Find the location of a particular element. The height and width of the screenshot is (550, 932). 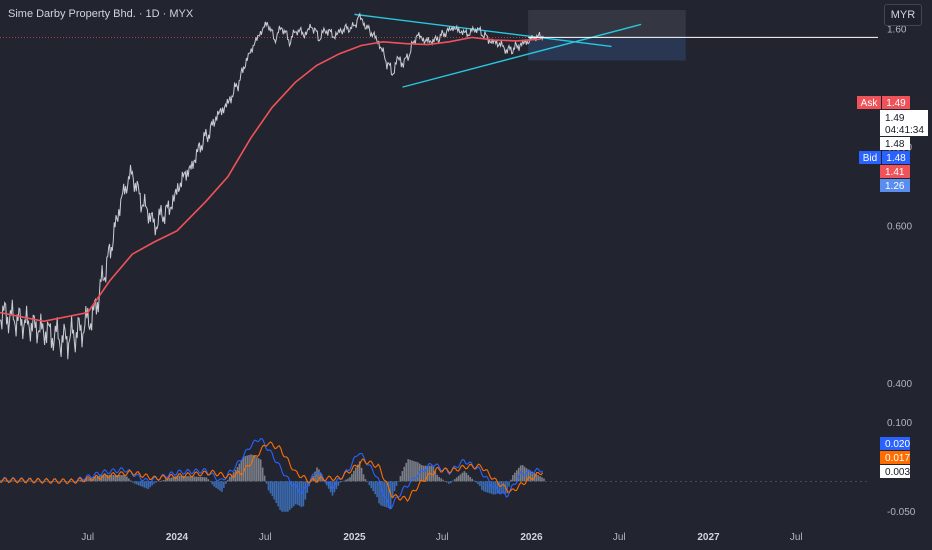

signal-line is located at coordinates (272, 472).